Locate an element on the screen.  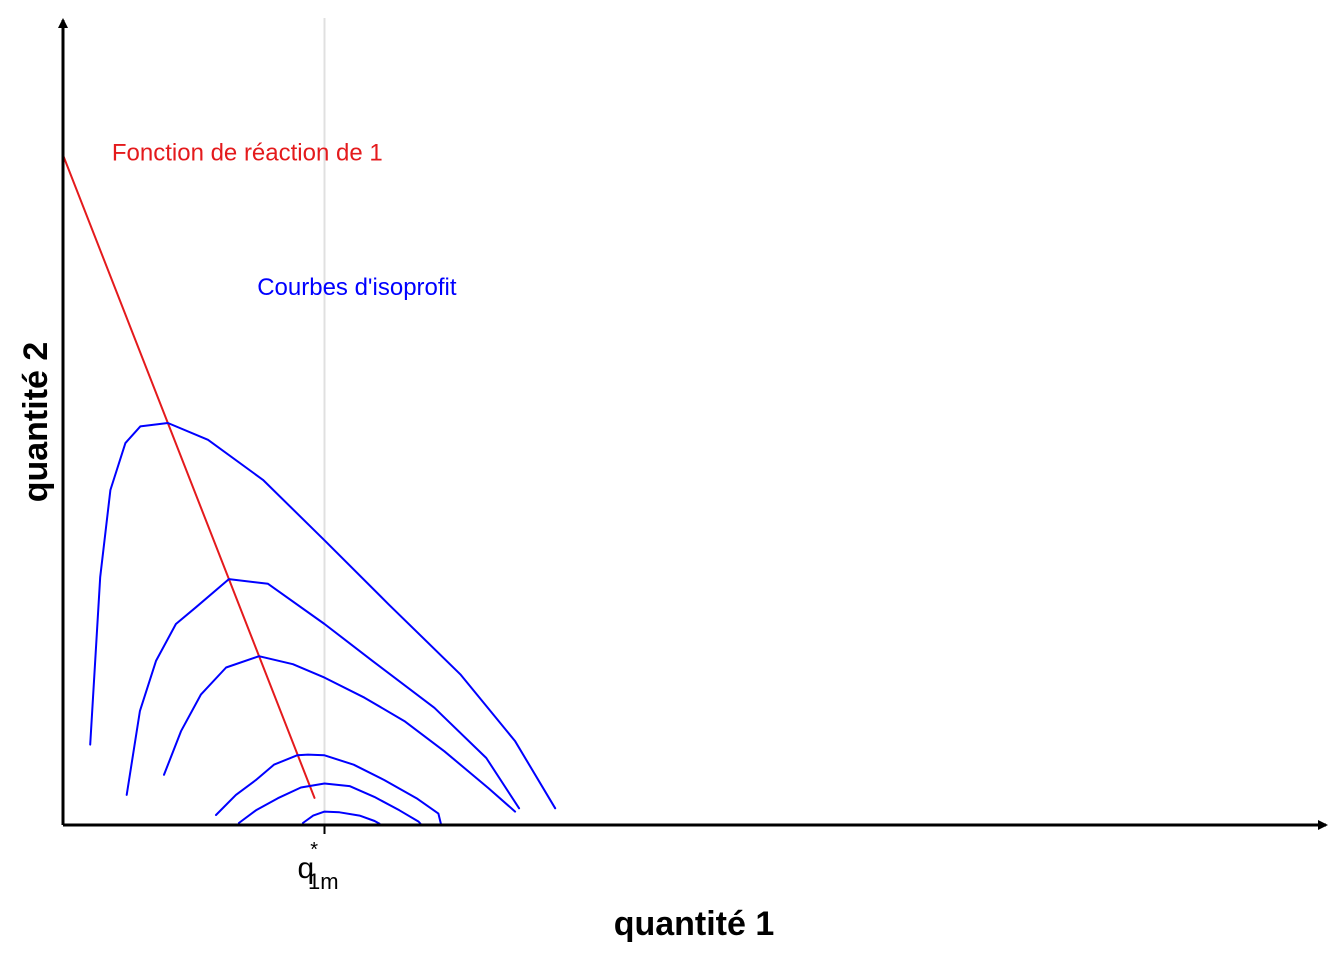
x-tick-label-0: q* 1m is located at coordinates (318, 866).